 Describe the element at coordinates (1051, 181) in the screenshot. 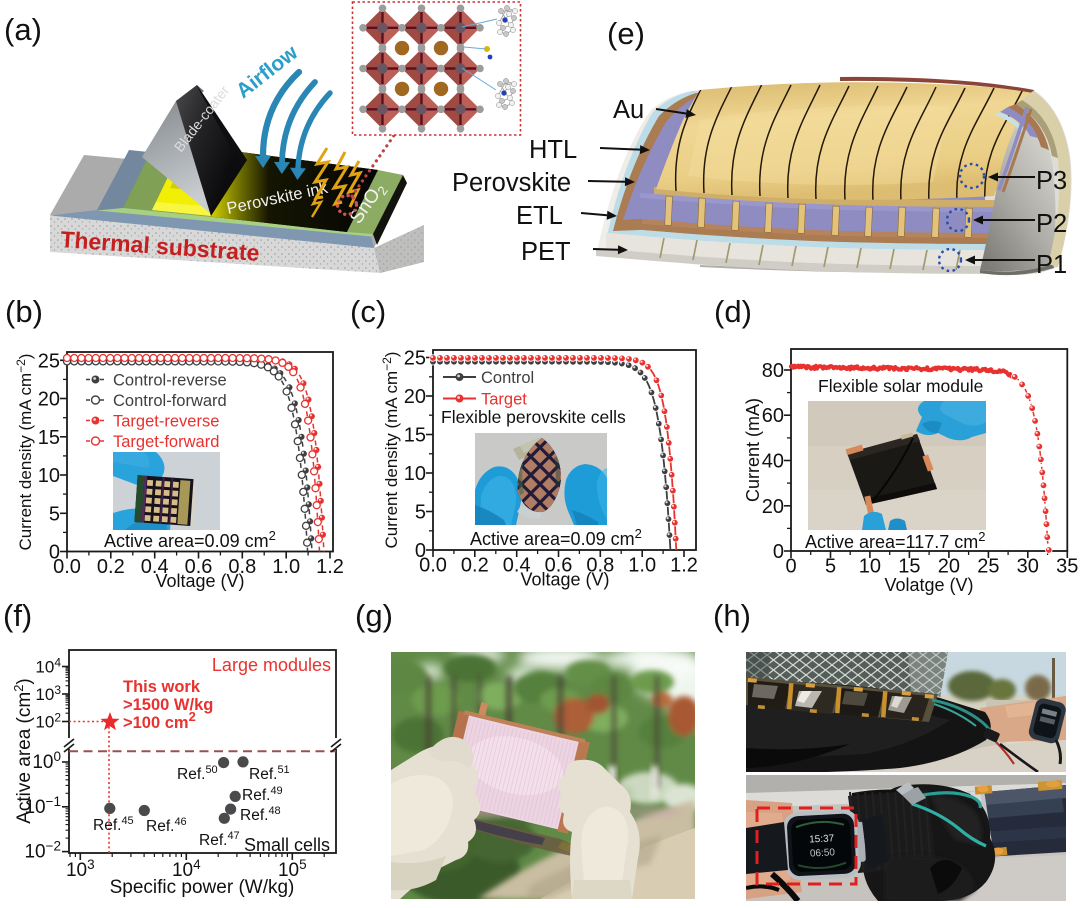

I see `svg-text: P3` at that location.